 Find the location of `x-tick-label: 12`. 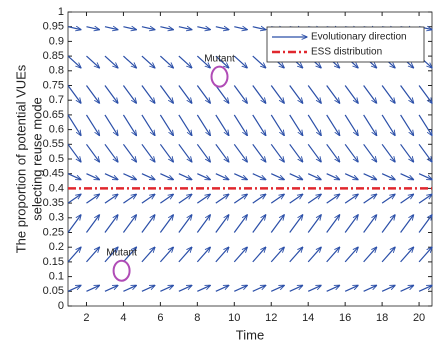

x-tick-label: 12 is located at coordinates (271, 318).